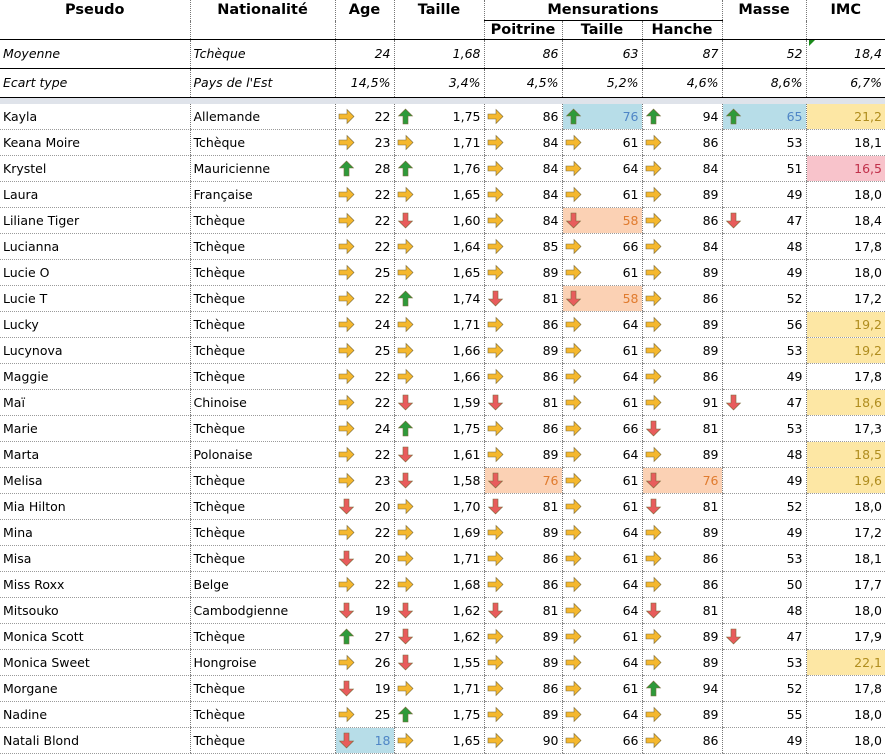 The image size is (885, 756). Describe the element at coordinates (438, 246) in the screenshot. I see `cell-taille: 1,64` at that location.